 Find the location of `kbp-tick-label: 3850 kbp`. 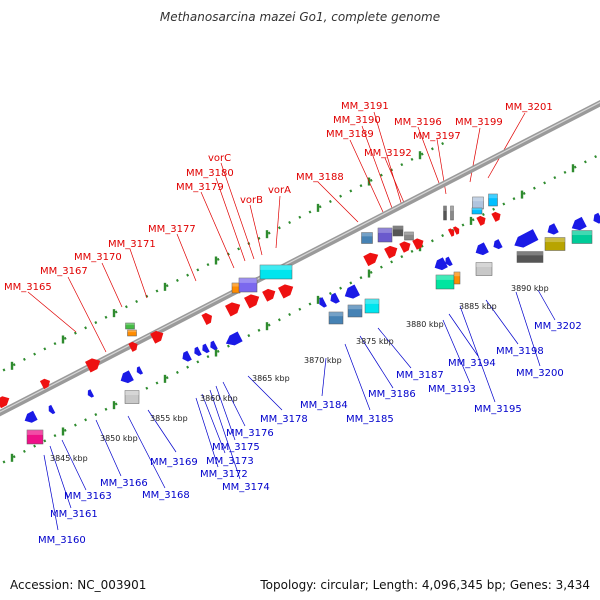

kbp-tick-label: 3850 kbp is located at coordinates (119, 438).